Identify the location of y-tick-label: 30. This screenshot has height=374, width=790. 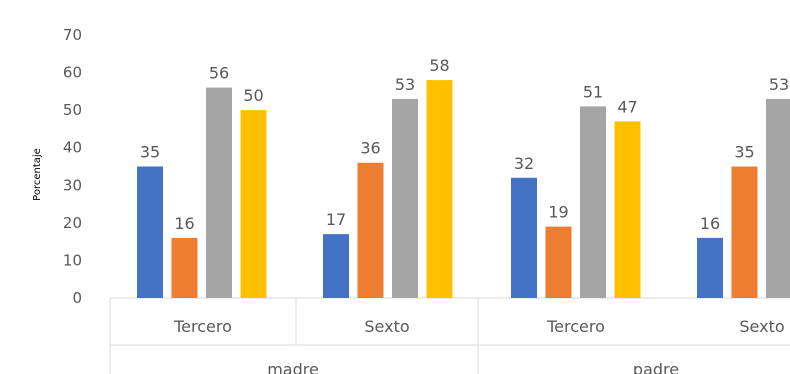
(72, 185).